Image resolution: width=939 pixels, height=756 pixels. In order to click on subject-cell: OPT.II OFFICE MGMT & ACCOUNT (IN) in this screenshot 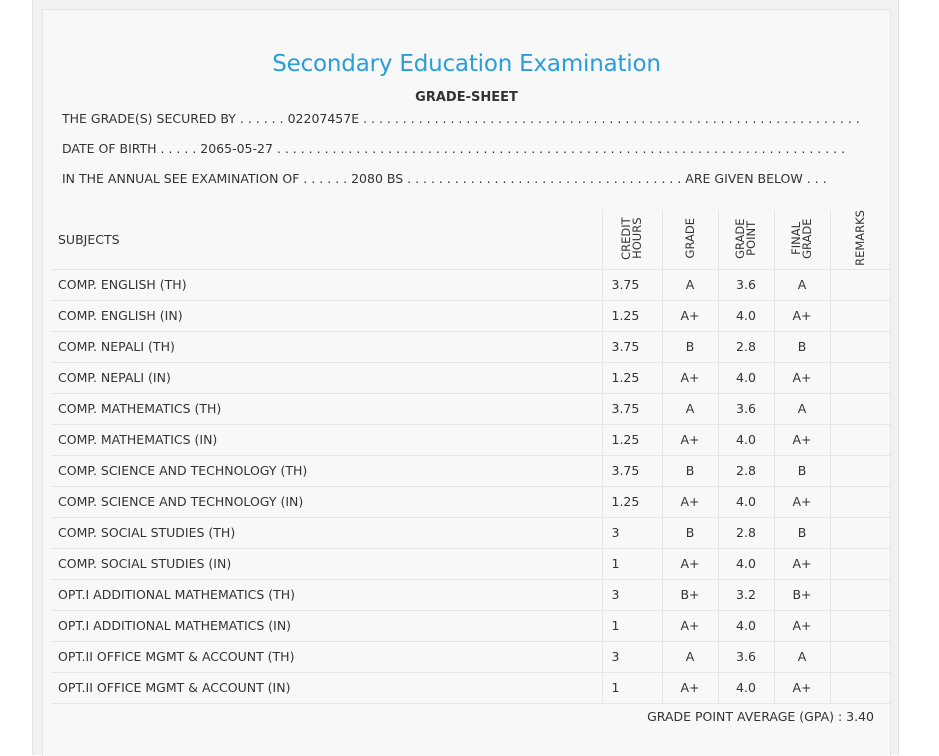, I will do `click(327, 688)`.